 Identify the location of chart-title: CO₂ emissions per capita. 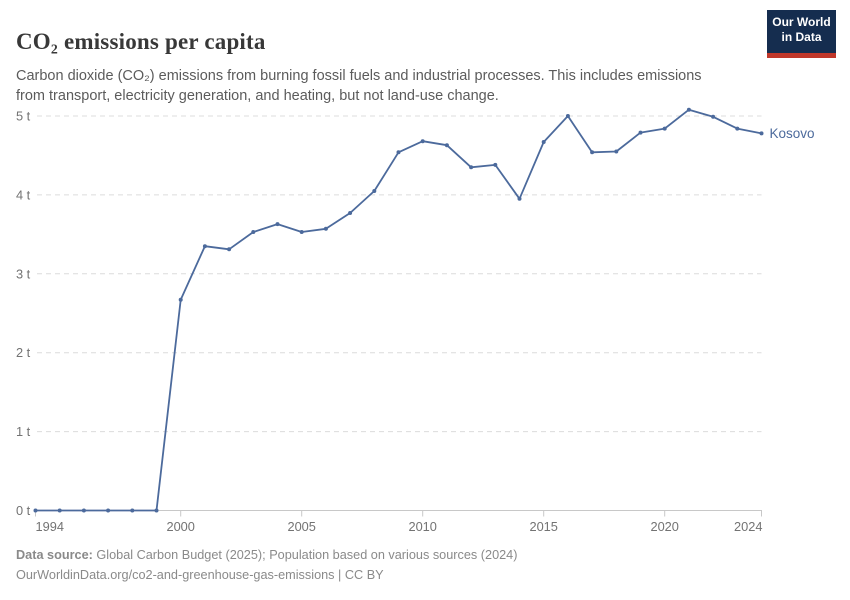
(141, 42).